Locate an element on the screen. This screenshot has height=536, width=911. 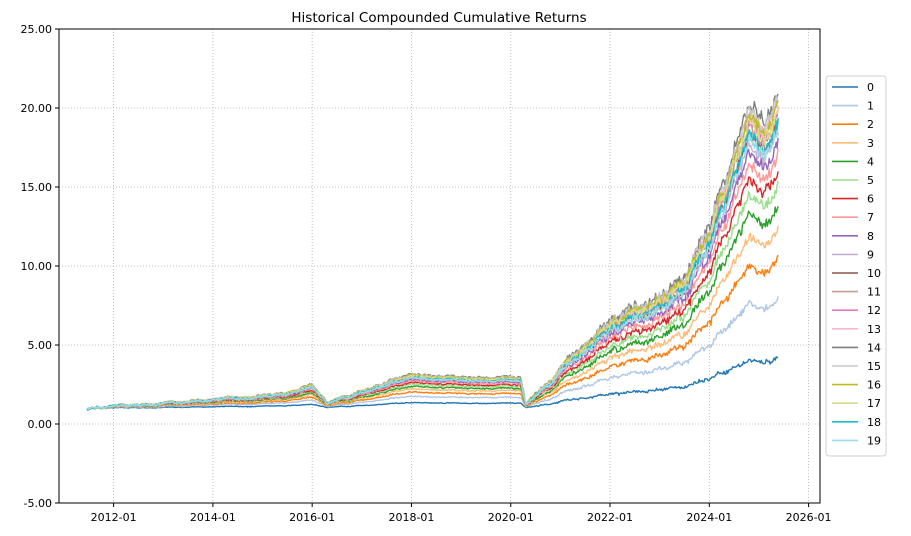
legend-label-13: 13 is located at coordinates (874, 329).